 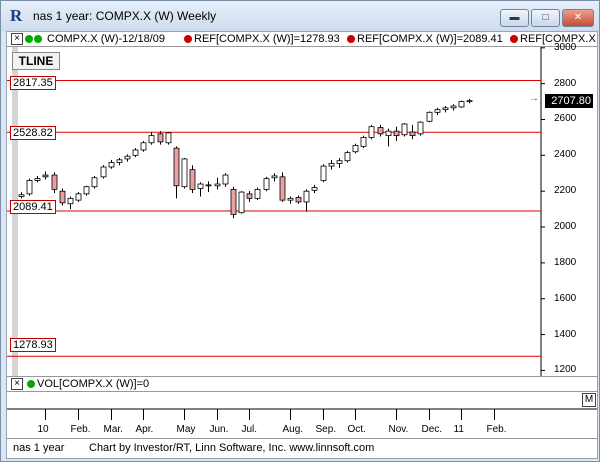 I want to click on series-dot-icon, so click(x=29, y=39).